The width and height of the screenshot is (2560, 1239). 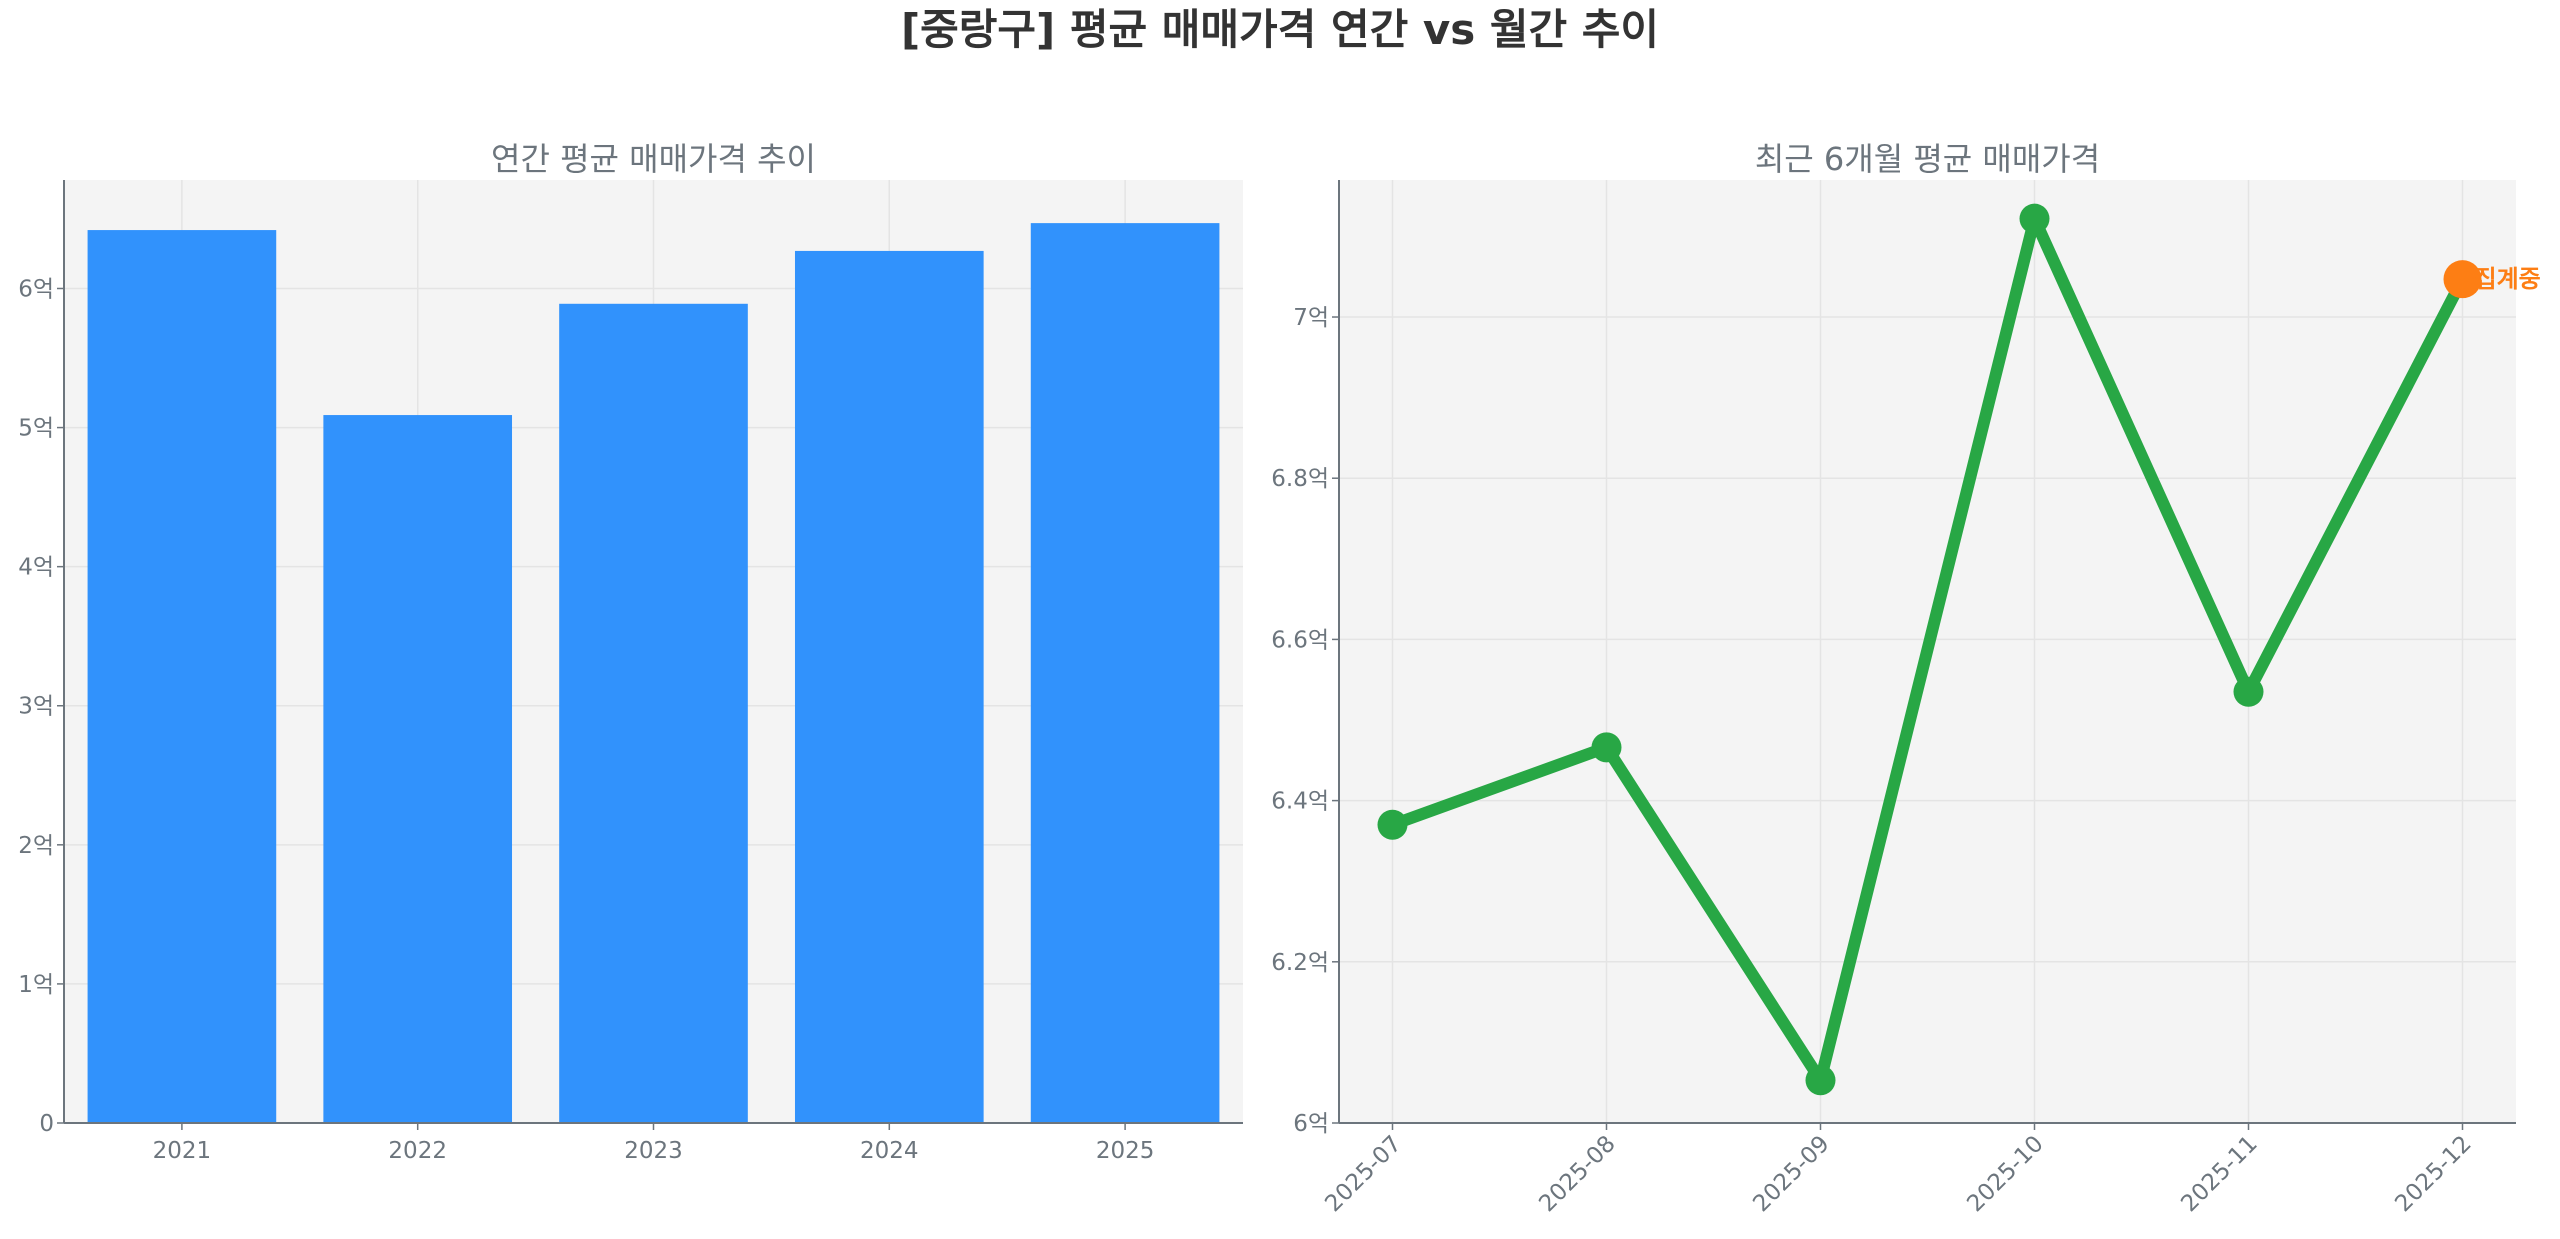 I want to click on figure-title: [중랑구] 평균 매매가격 연간 vs 월간 추이, so click(x=1280, y=29).